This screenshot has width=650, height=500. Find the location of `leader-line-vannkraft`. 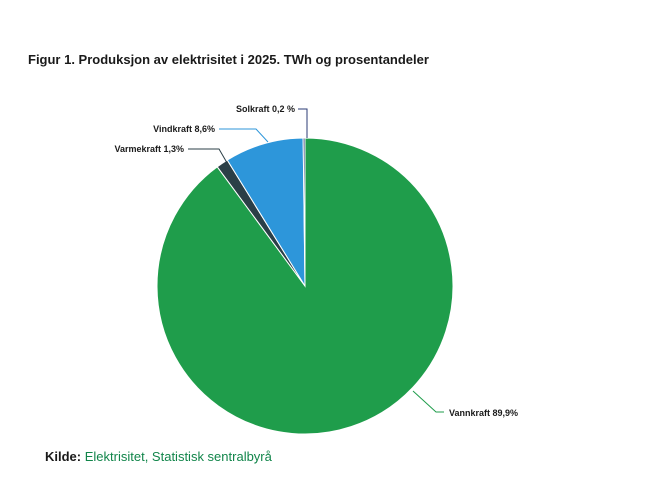

leader-line-vannkraft is located at coordinates (428, 401).